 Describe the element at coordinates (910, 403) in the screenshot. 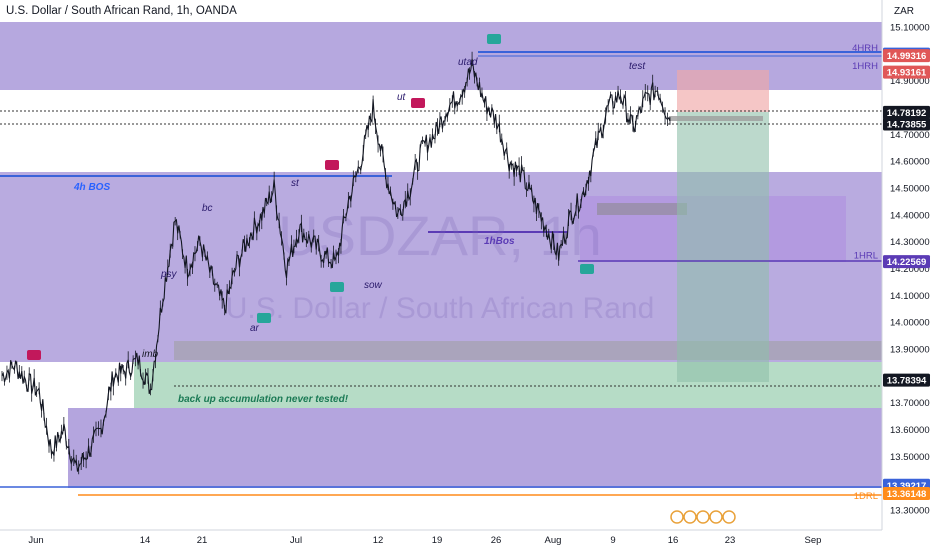

I see `y-tick-label: 13.70000` at that location.